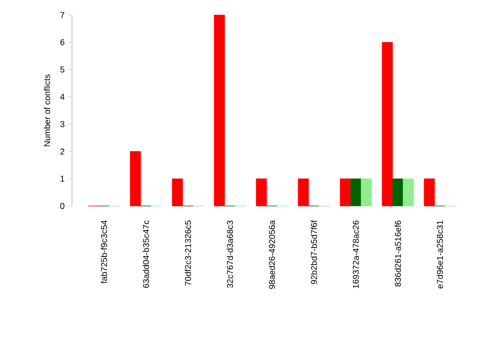  I want to click on x-tick-label: fab725b-f9c3c54, so click(104, 252).